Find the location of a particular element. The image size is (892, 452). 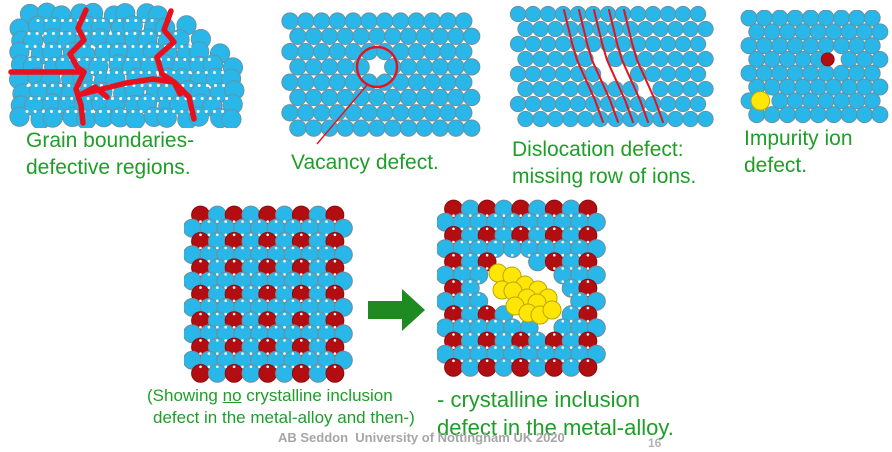

grain-boundaries-diagram is located at coordinates (126, 65).